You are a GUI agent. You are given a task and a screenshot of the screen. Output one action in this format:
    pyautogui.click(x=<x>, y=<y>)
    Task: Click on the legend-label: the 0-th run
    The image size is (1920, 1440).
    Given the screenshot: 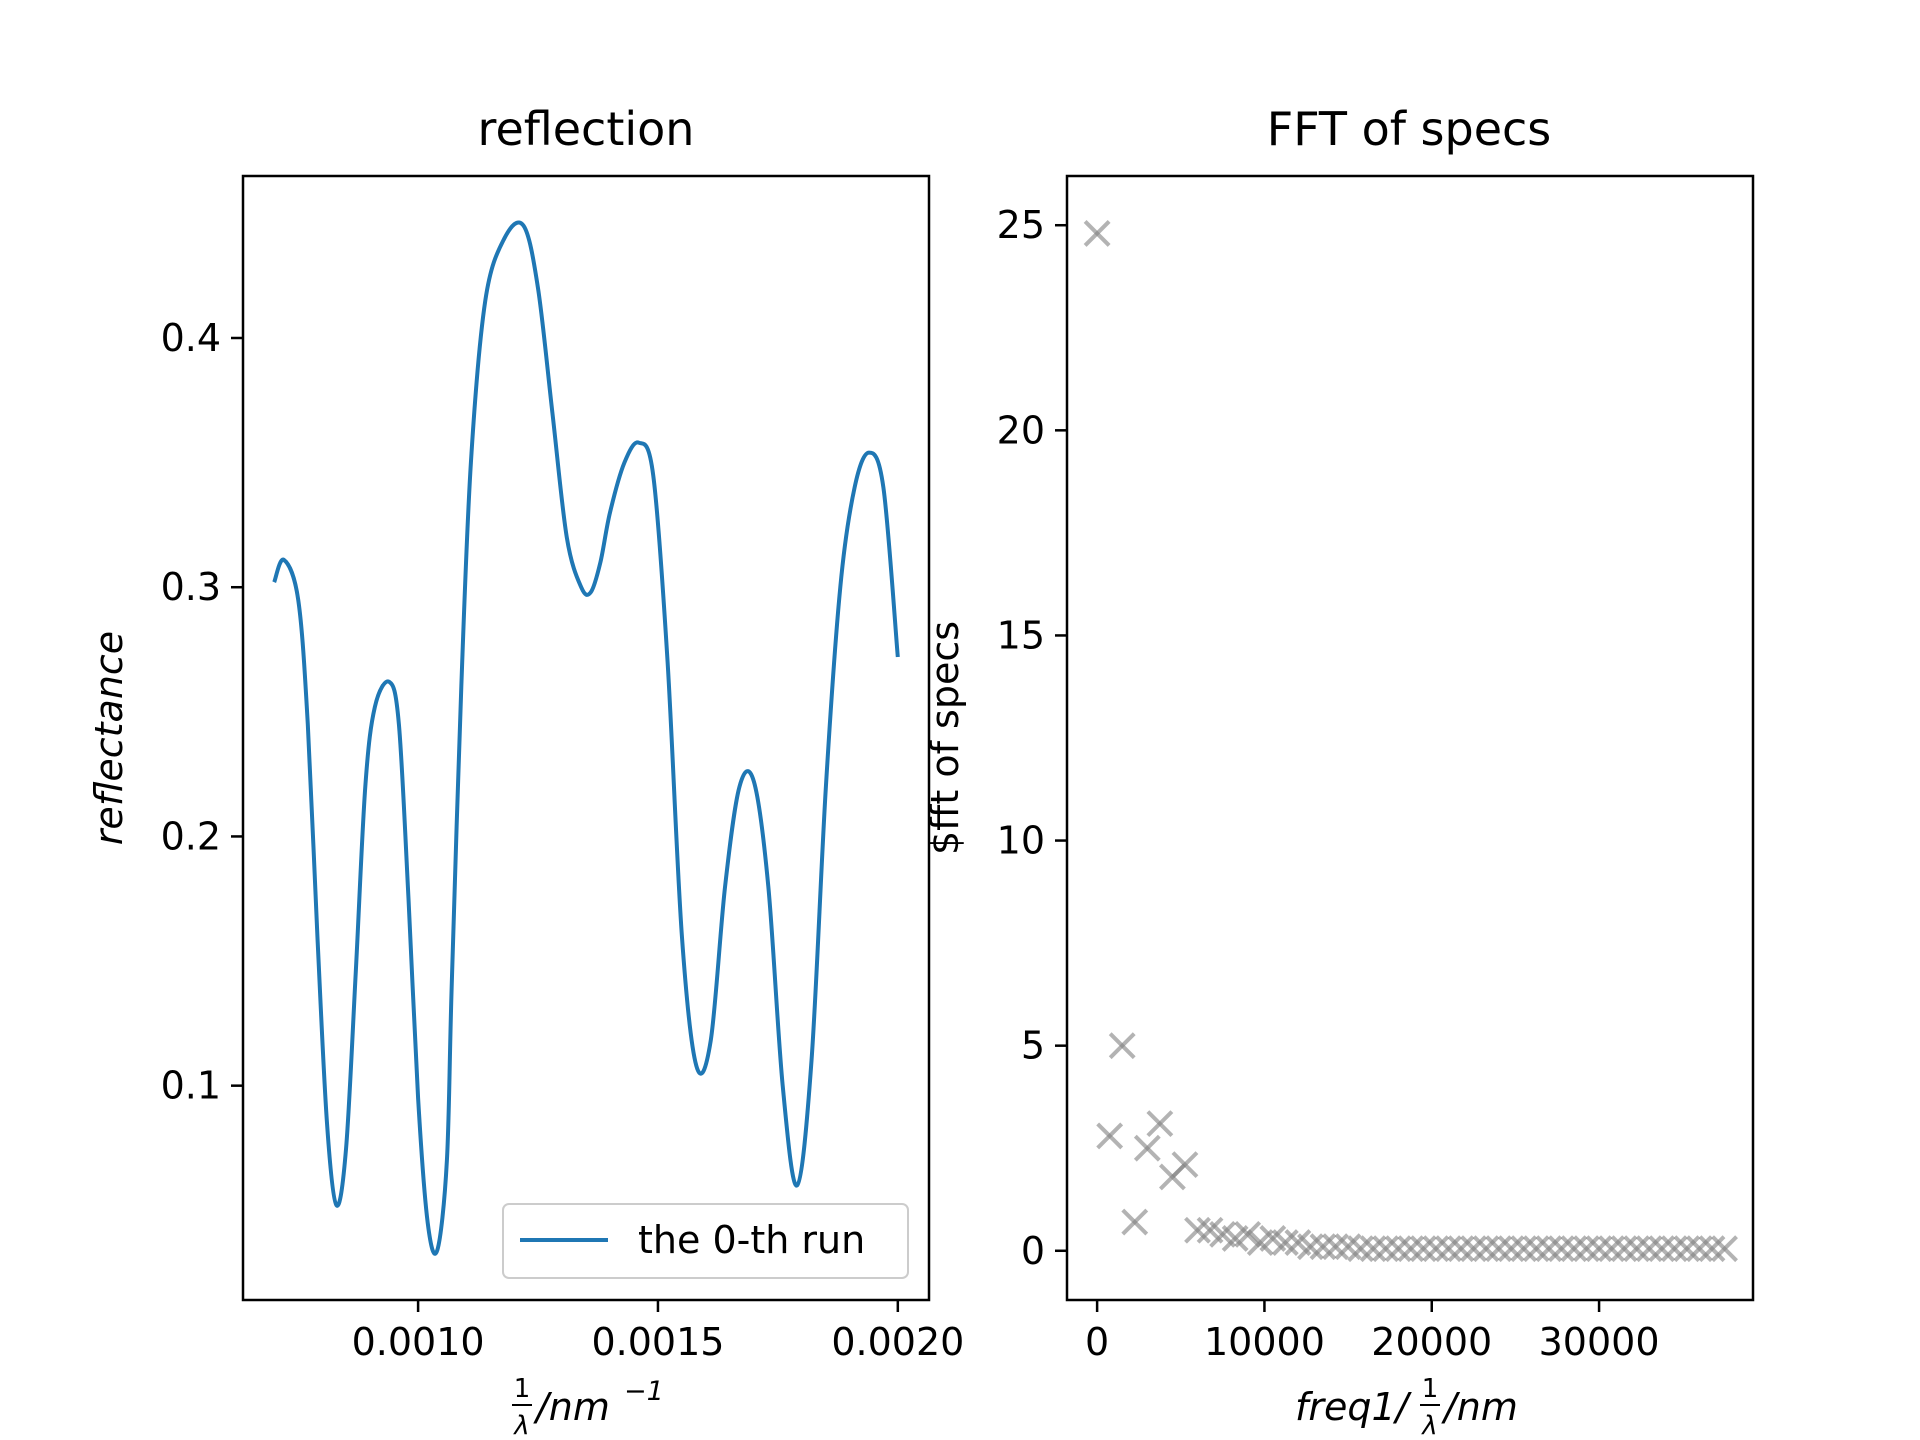 What is the action you would take?
    pyautogui.click(x=751, y=1240)
    